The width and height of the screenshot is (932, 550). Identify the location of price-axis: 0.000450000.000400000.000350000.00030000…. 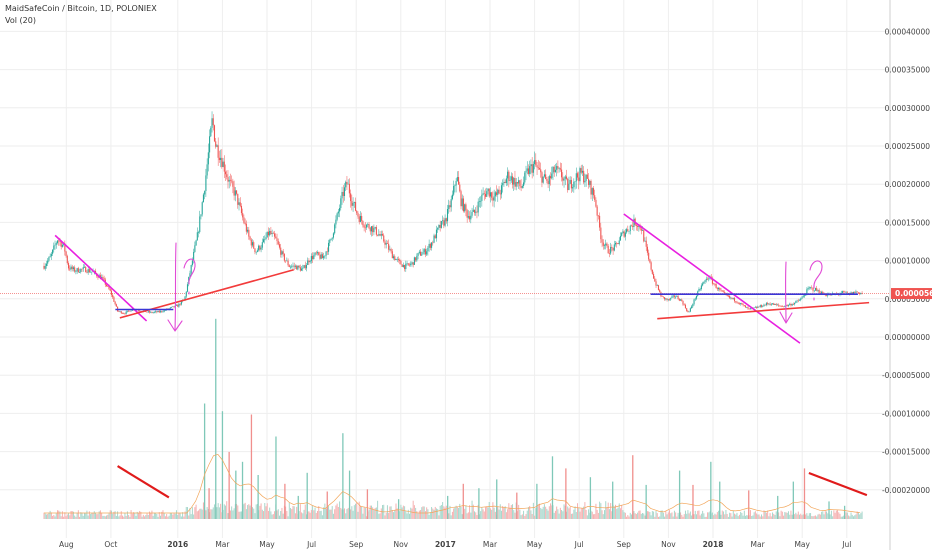
(906, 275).